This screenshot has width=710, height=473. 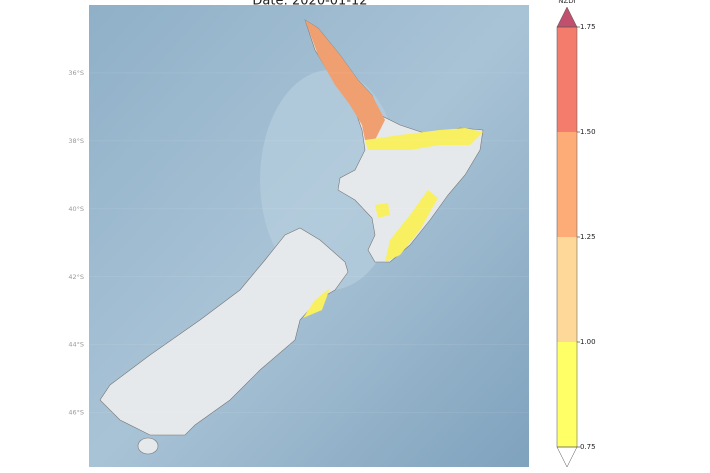 I want to click on lat-label: 44°S, so click(x=76, y=345).